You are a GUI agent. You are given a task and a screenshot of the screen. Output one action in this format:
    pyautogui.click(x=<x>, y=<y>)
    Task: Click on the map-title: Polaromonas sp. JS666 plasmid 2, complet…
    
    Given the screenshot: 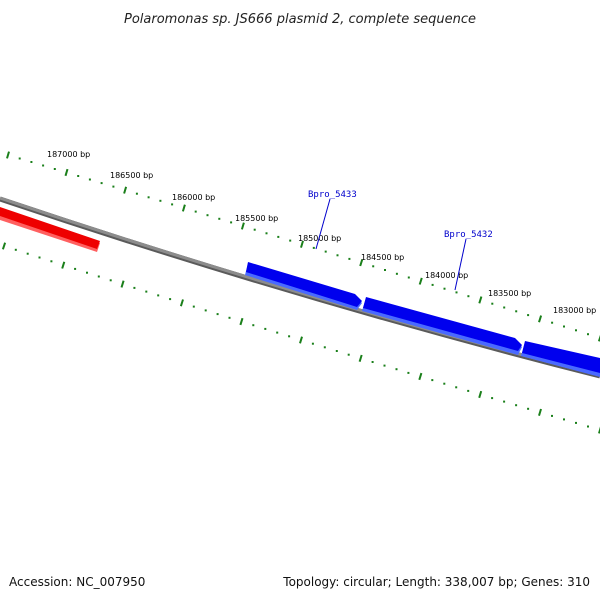 What is the action you would take?
    pyautogui.click(x=300, y=19)
    